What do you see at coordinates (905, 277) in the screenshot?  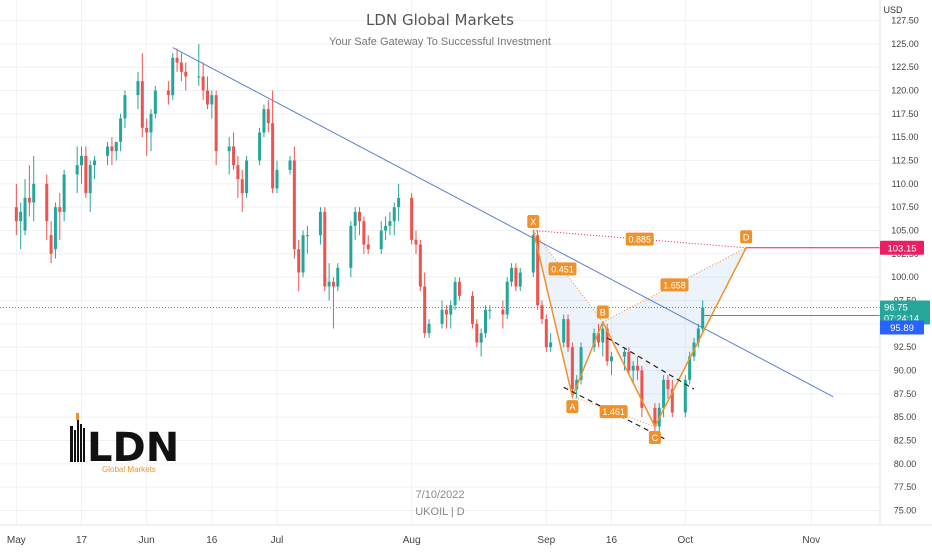 I see `price-tick-label: 100.00` at bounding box center [905, 277].